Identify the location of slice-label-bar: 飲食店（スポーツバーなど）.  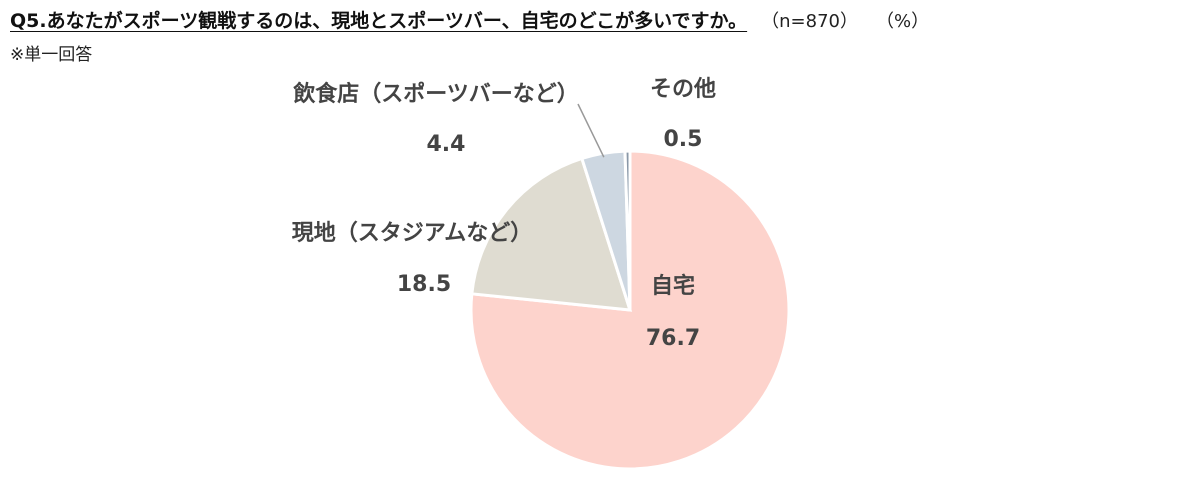
(435, 94).